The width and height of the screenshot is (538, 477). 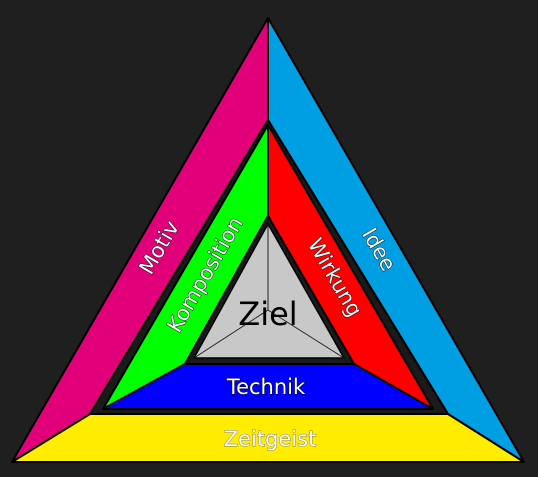 What do you see at coordinates (267, 314) in the screenshot?
I see `label-ziel: Ziel` at bounding box center [267, 314].